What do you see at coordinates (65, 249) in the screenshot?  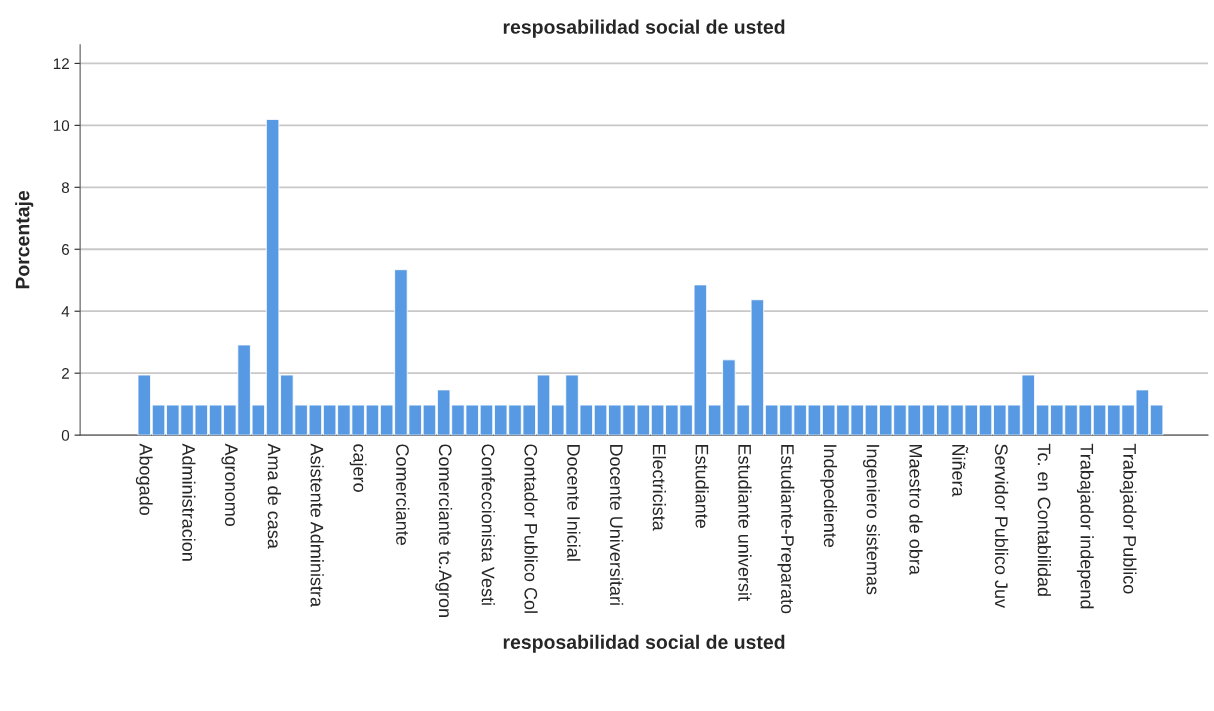 I see `y-tick-label: 6` at bounding box center [65, 249].